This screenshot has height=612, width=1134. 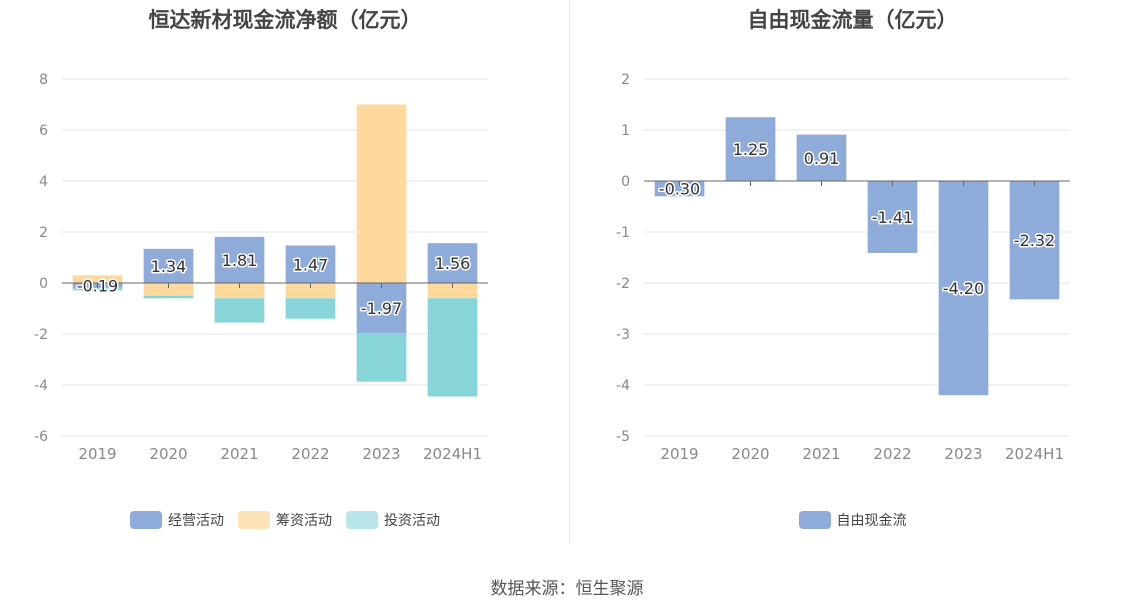 I want to click on right-chart-title: 自由现金流量（亿元）, so click(x=852, y=20).